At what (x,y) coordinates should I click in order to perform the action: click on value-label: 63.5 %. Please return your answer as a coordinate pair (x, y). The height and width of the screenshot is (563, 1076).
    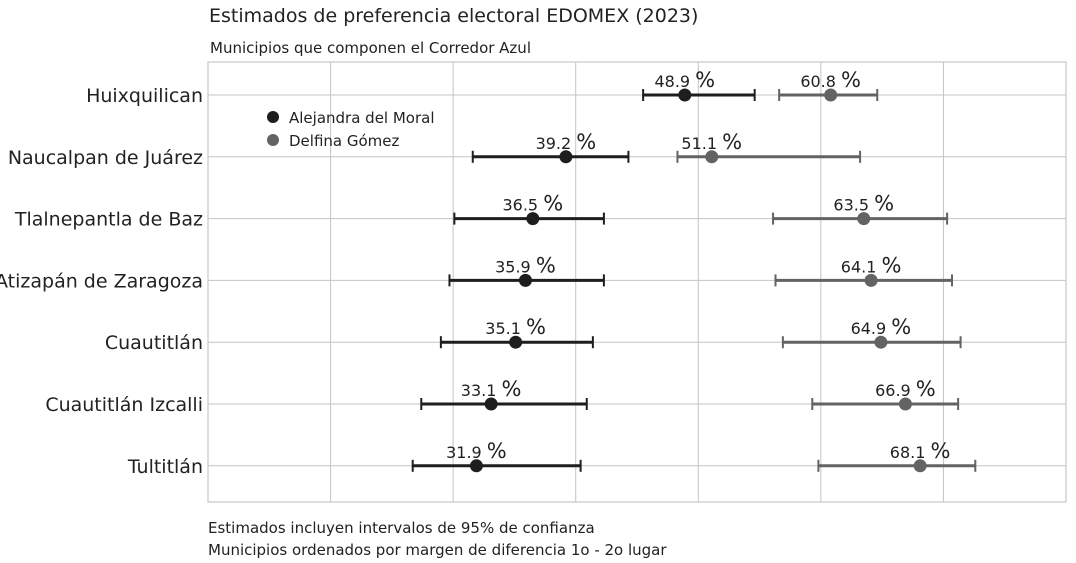
    Looking at the image, I should click on (863, 204).